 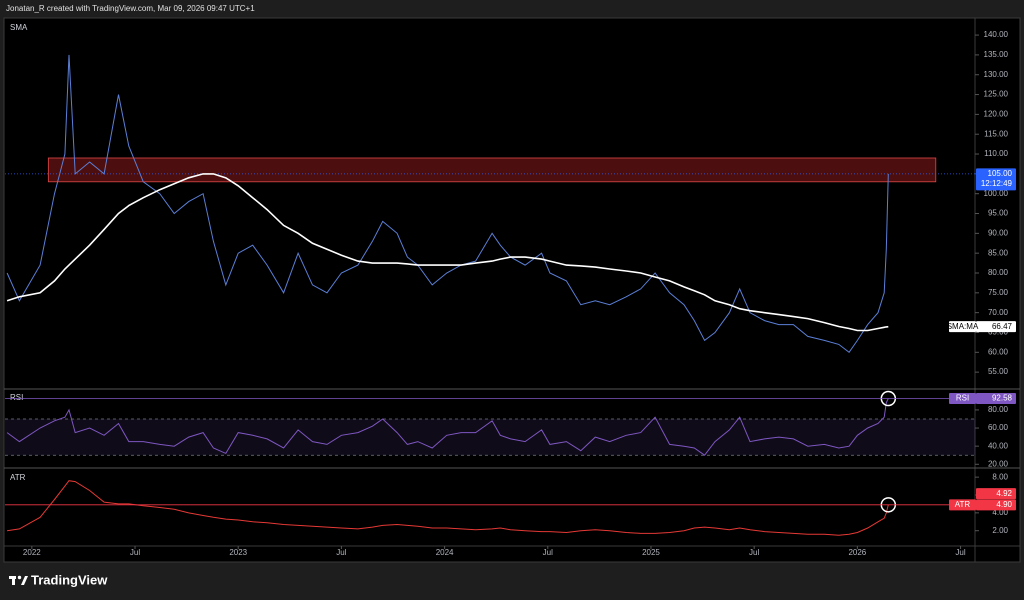 I want to click on x-tick-label: 2025, so click(x=651, y=552).